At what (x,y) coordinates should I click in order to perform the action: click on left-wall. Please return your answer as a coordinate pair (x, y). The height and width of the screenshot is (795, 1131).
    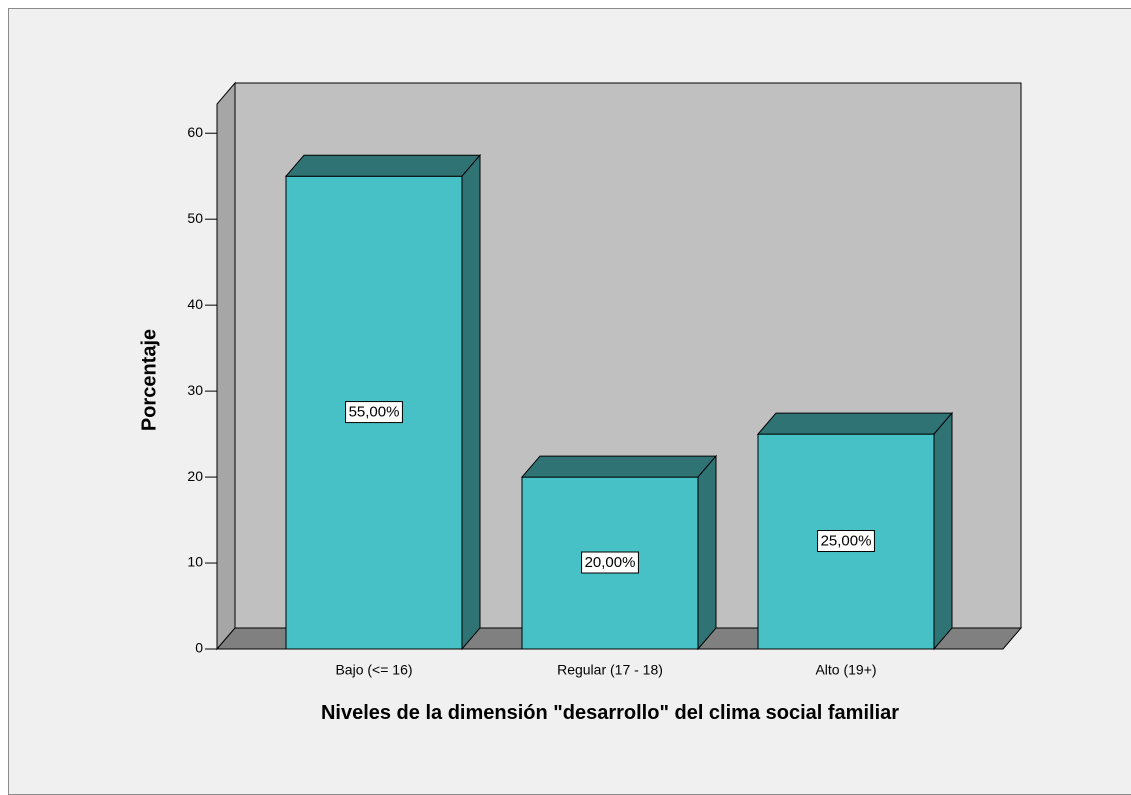
    Looking at the image, I should click on (226, 366).